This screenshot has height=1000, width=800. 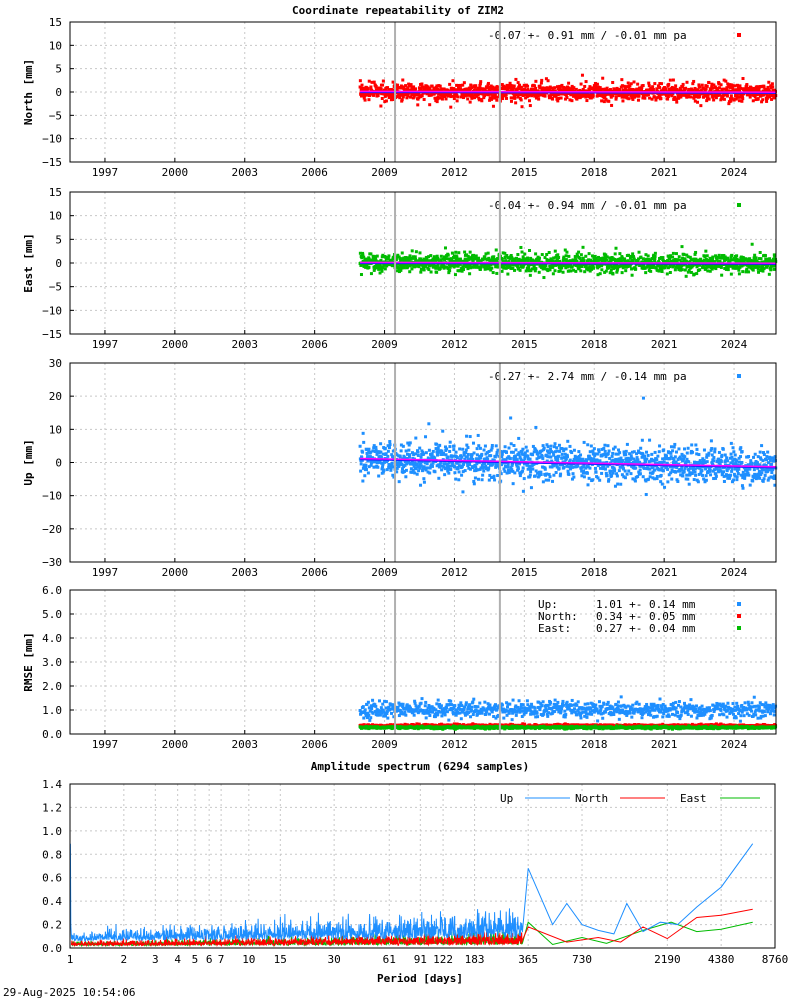 What do you see at coordinates (384, 172) in the screenshot?
I see `x-tick-label: 2009` at bounding box center [384, 172].